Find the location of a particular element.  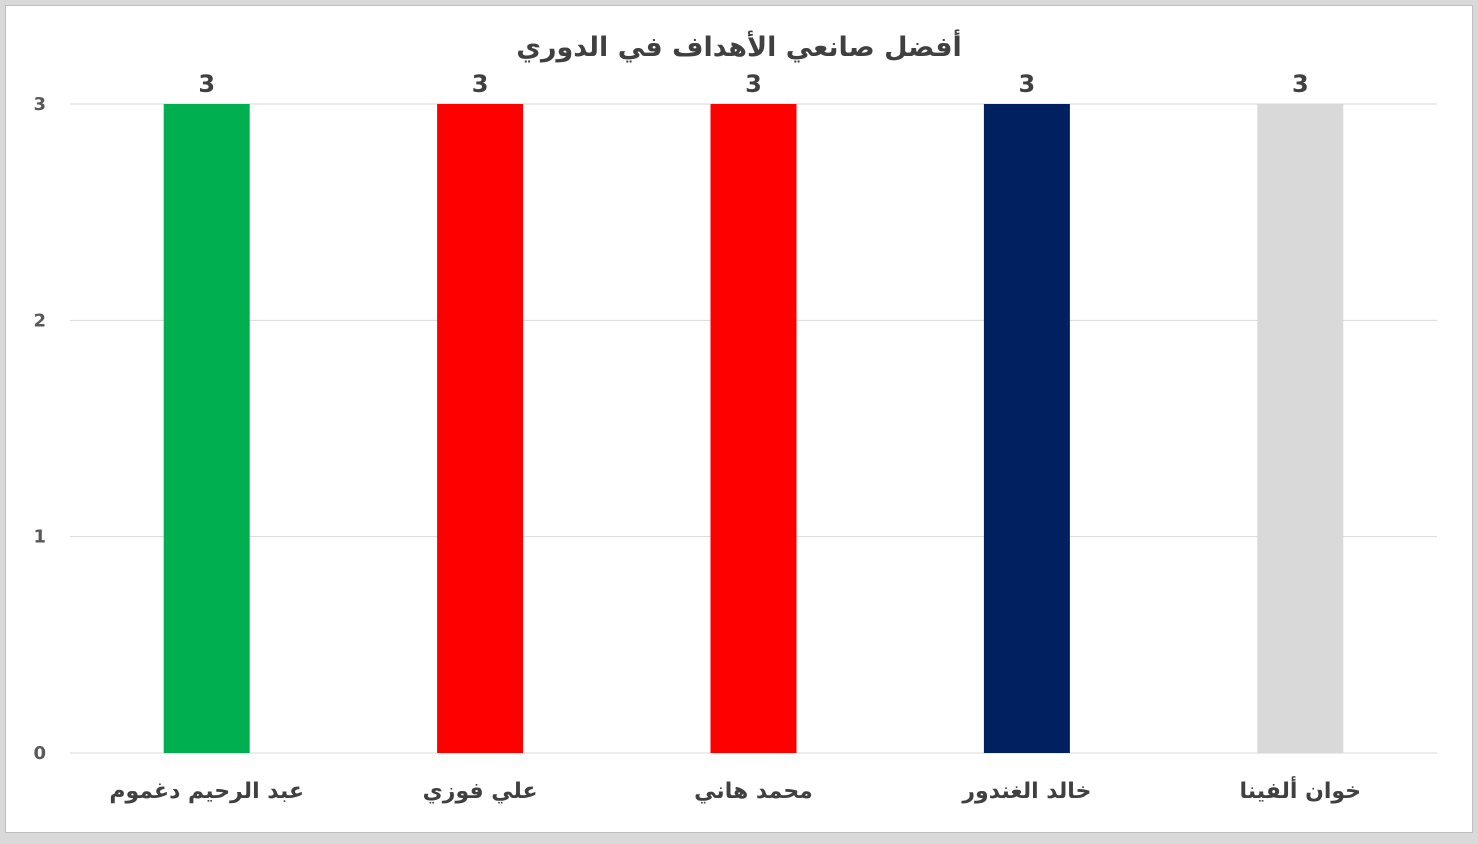

y-tick-label-0: 0 is located at coordinates (39, 753).